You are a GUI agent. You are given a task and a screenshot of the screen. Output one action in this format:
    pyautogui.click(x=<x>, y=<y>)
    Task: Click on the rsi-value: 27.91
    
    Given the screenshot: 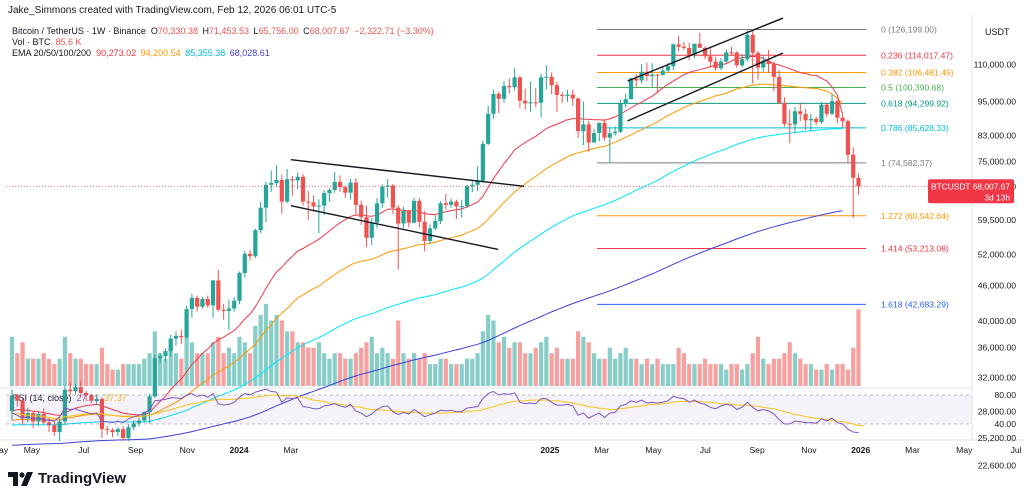 What is the action you would take?
    pyautogui.click(x=88, y=398)
    